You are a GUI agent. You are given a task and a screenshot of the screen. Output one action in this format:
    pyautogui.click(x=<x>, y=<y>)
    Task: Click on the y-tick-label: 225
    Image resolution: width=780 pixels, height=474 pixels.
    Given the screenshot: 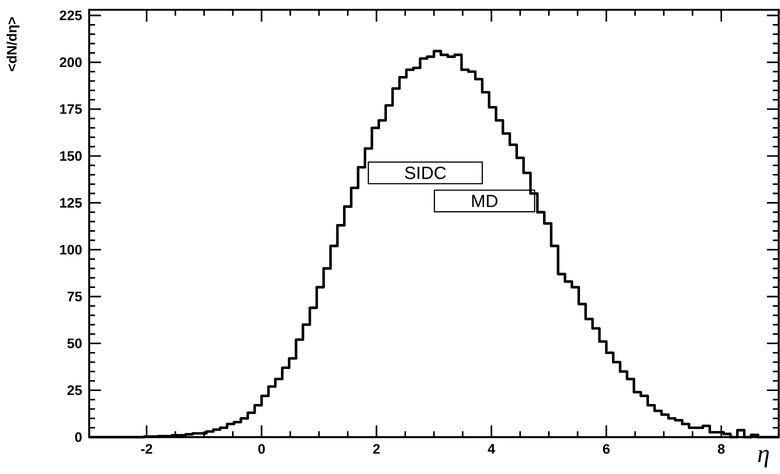 What is the action you would take?
    pyautogui.click(x=71, y=15)
    